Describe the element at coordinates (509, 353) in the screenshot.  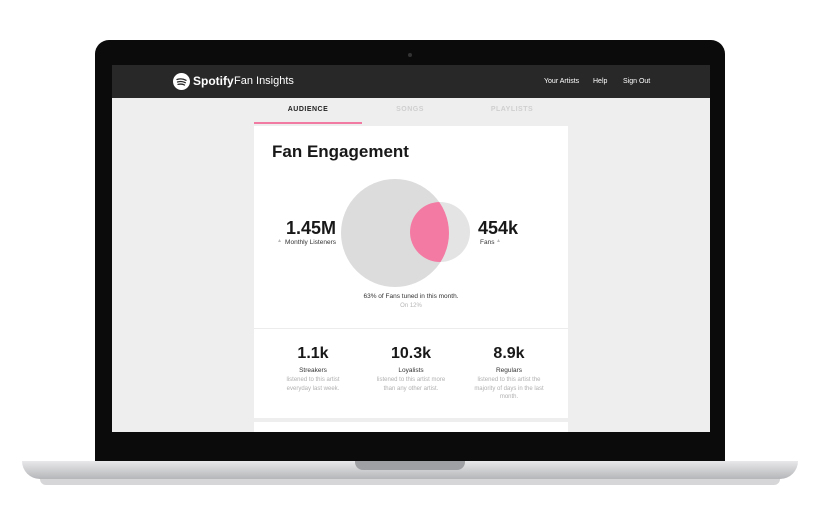
I see `stat-value: 8.9k` at that location.